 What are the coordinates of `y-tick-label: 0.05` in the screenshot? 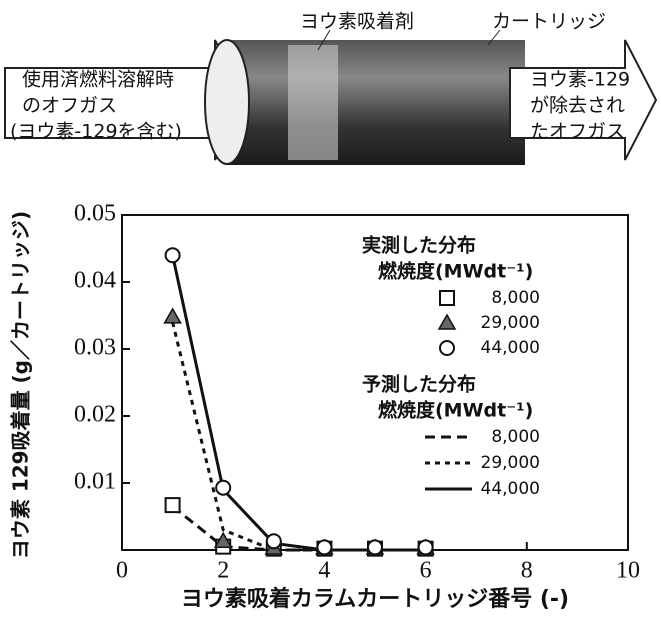 It's located at (95, 214).